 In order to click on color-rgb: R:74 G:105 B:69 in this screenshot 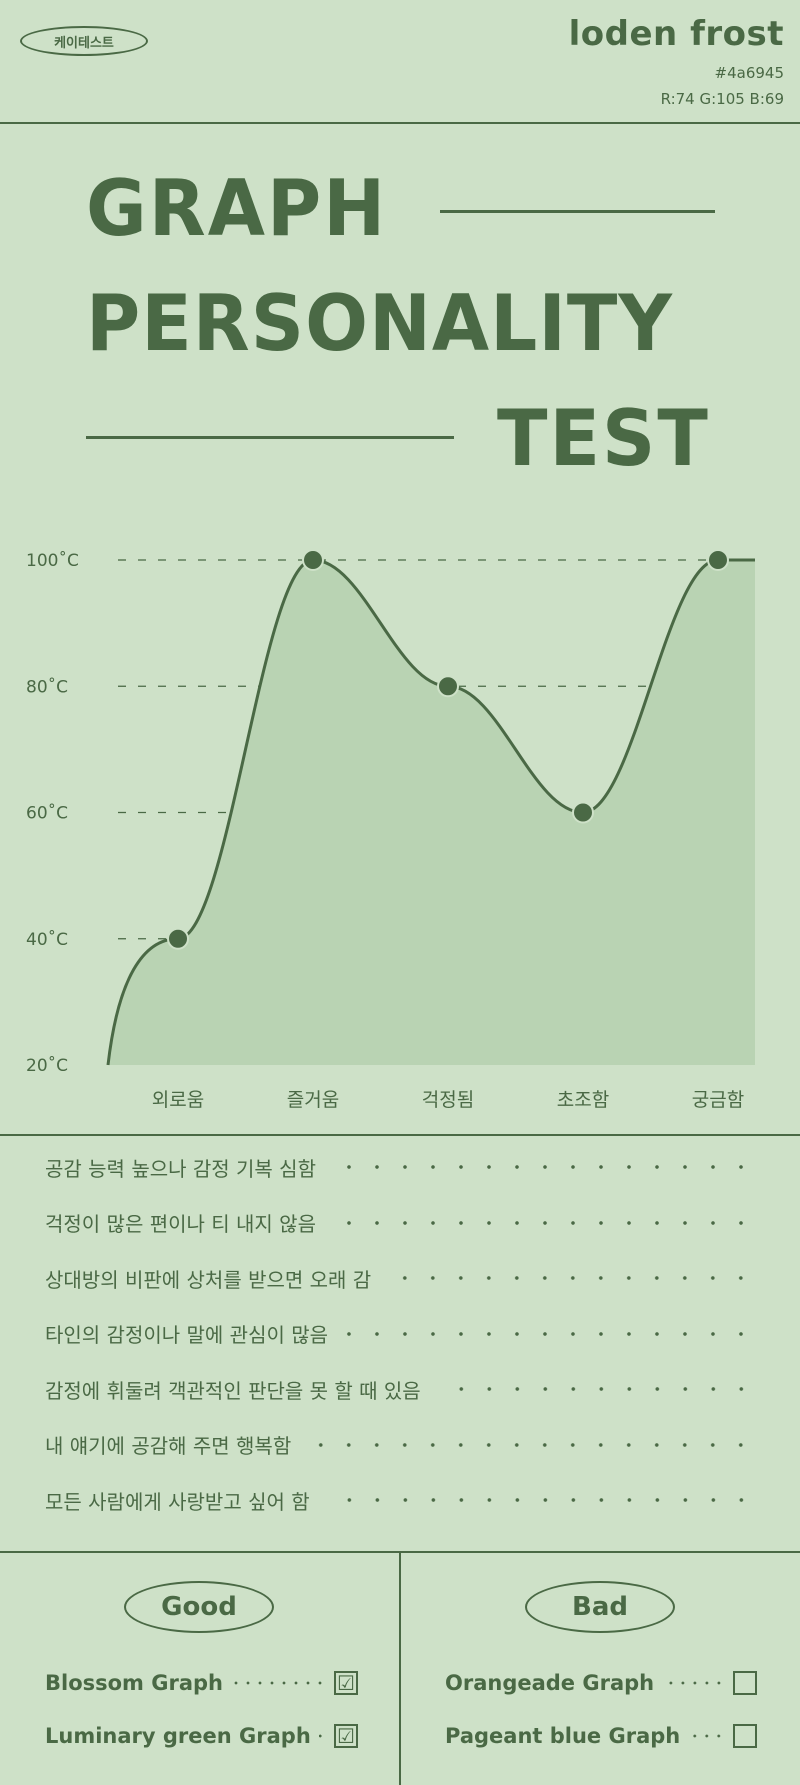, I will do `click(722, 99)`.